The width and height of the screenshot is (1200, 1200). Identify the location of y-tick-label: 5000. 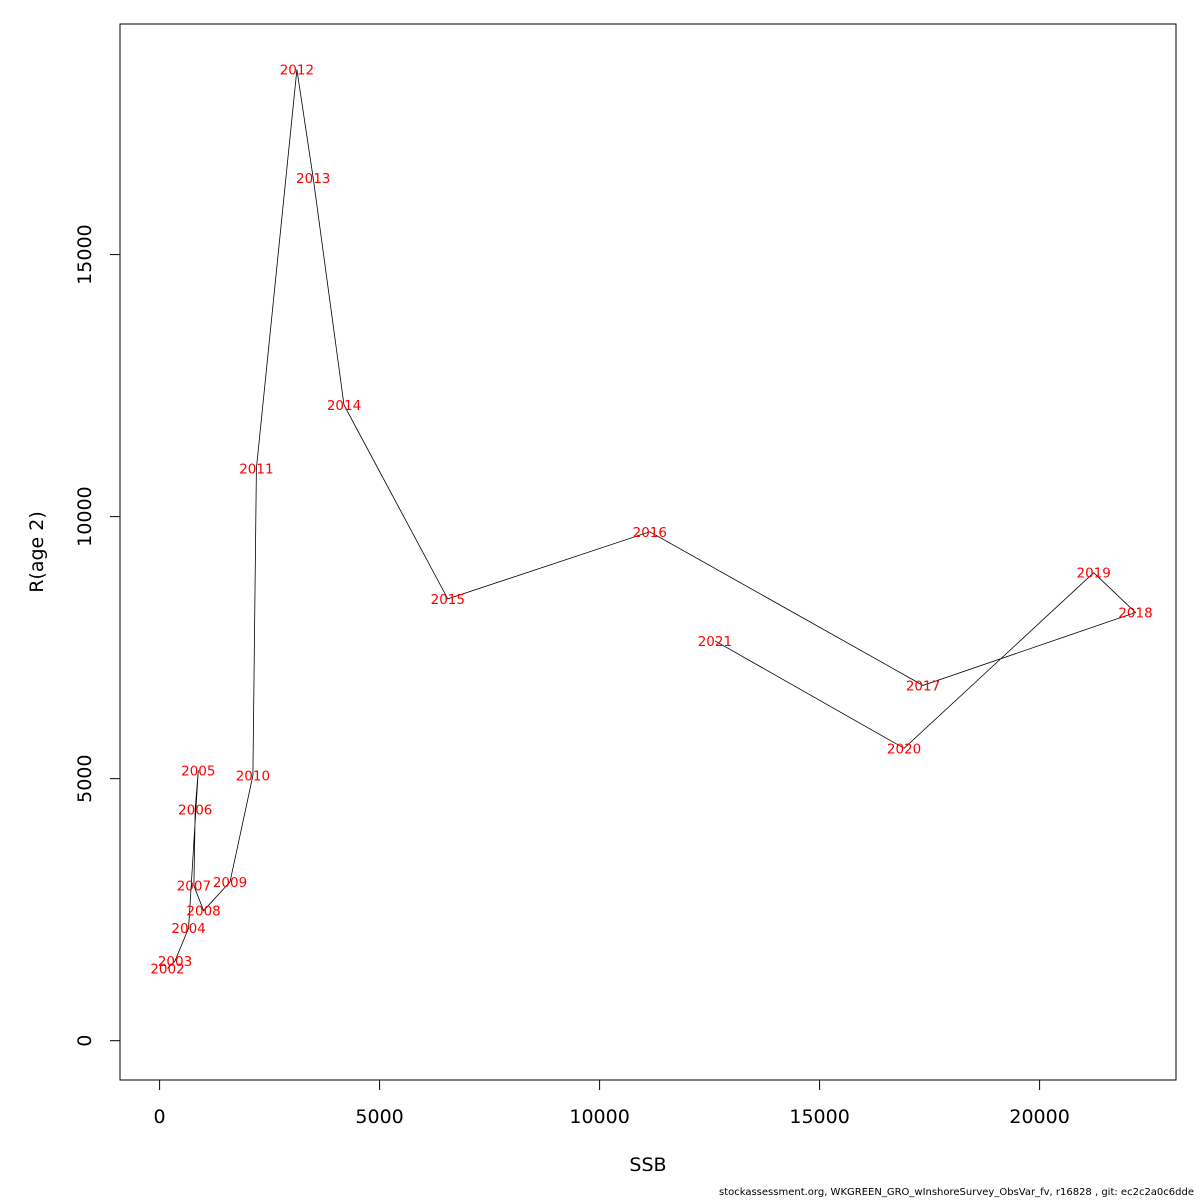
(85, 779).